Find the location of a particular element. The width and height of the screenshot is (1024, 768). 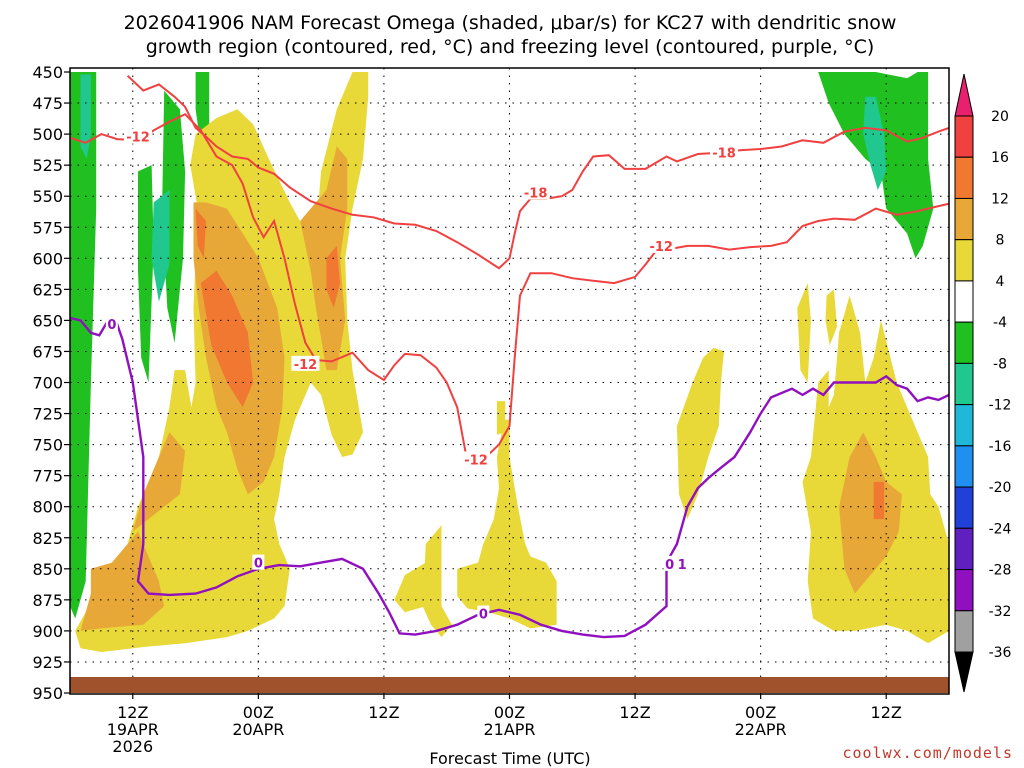

colorbar-label-10: -24 is located at coordinates (1000, 529).